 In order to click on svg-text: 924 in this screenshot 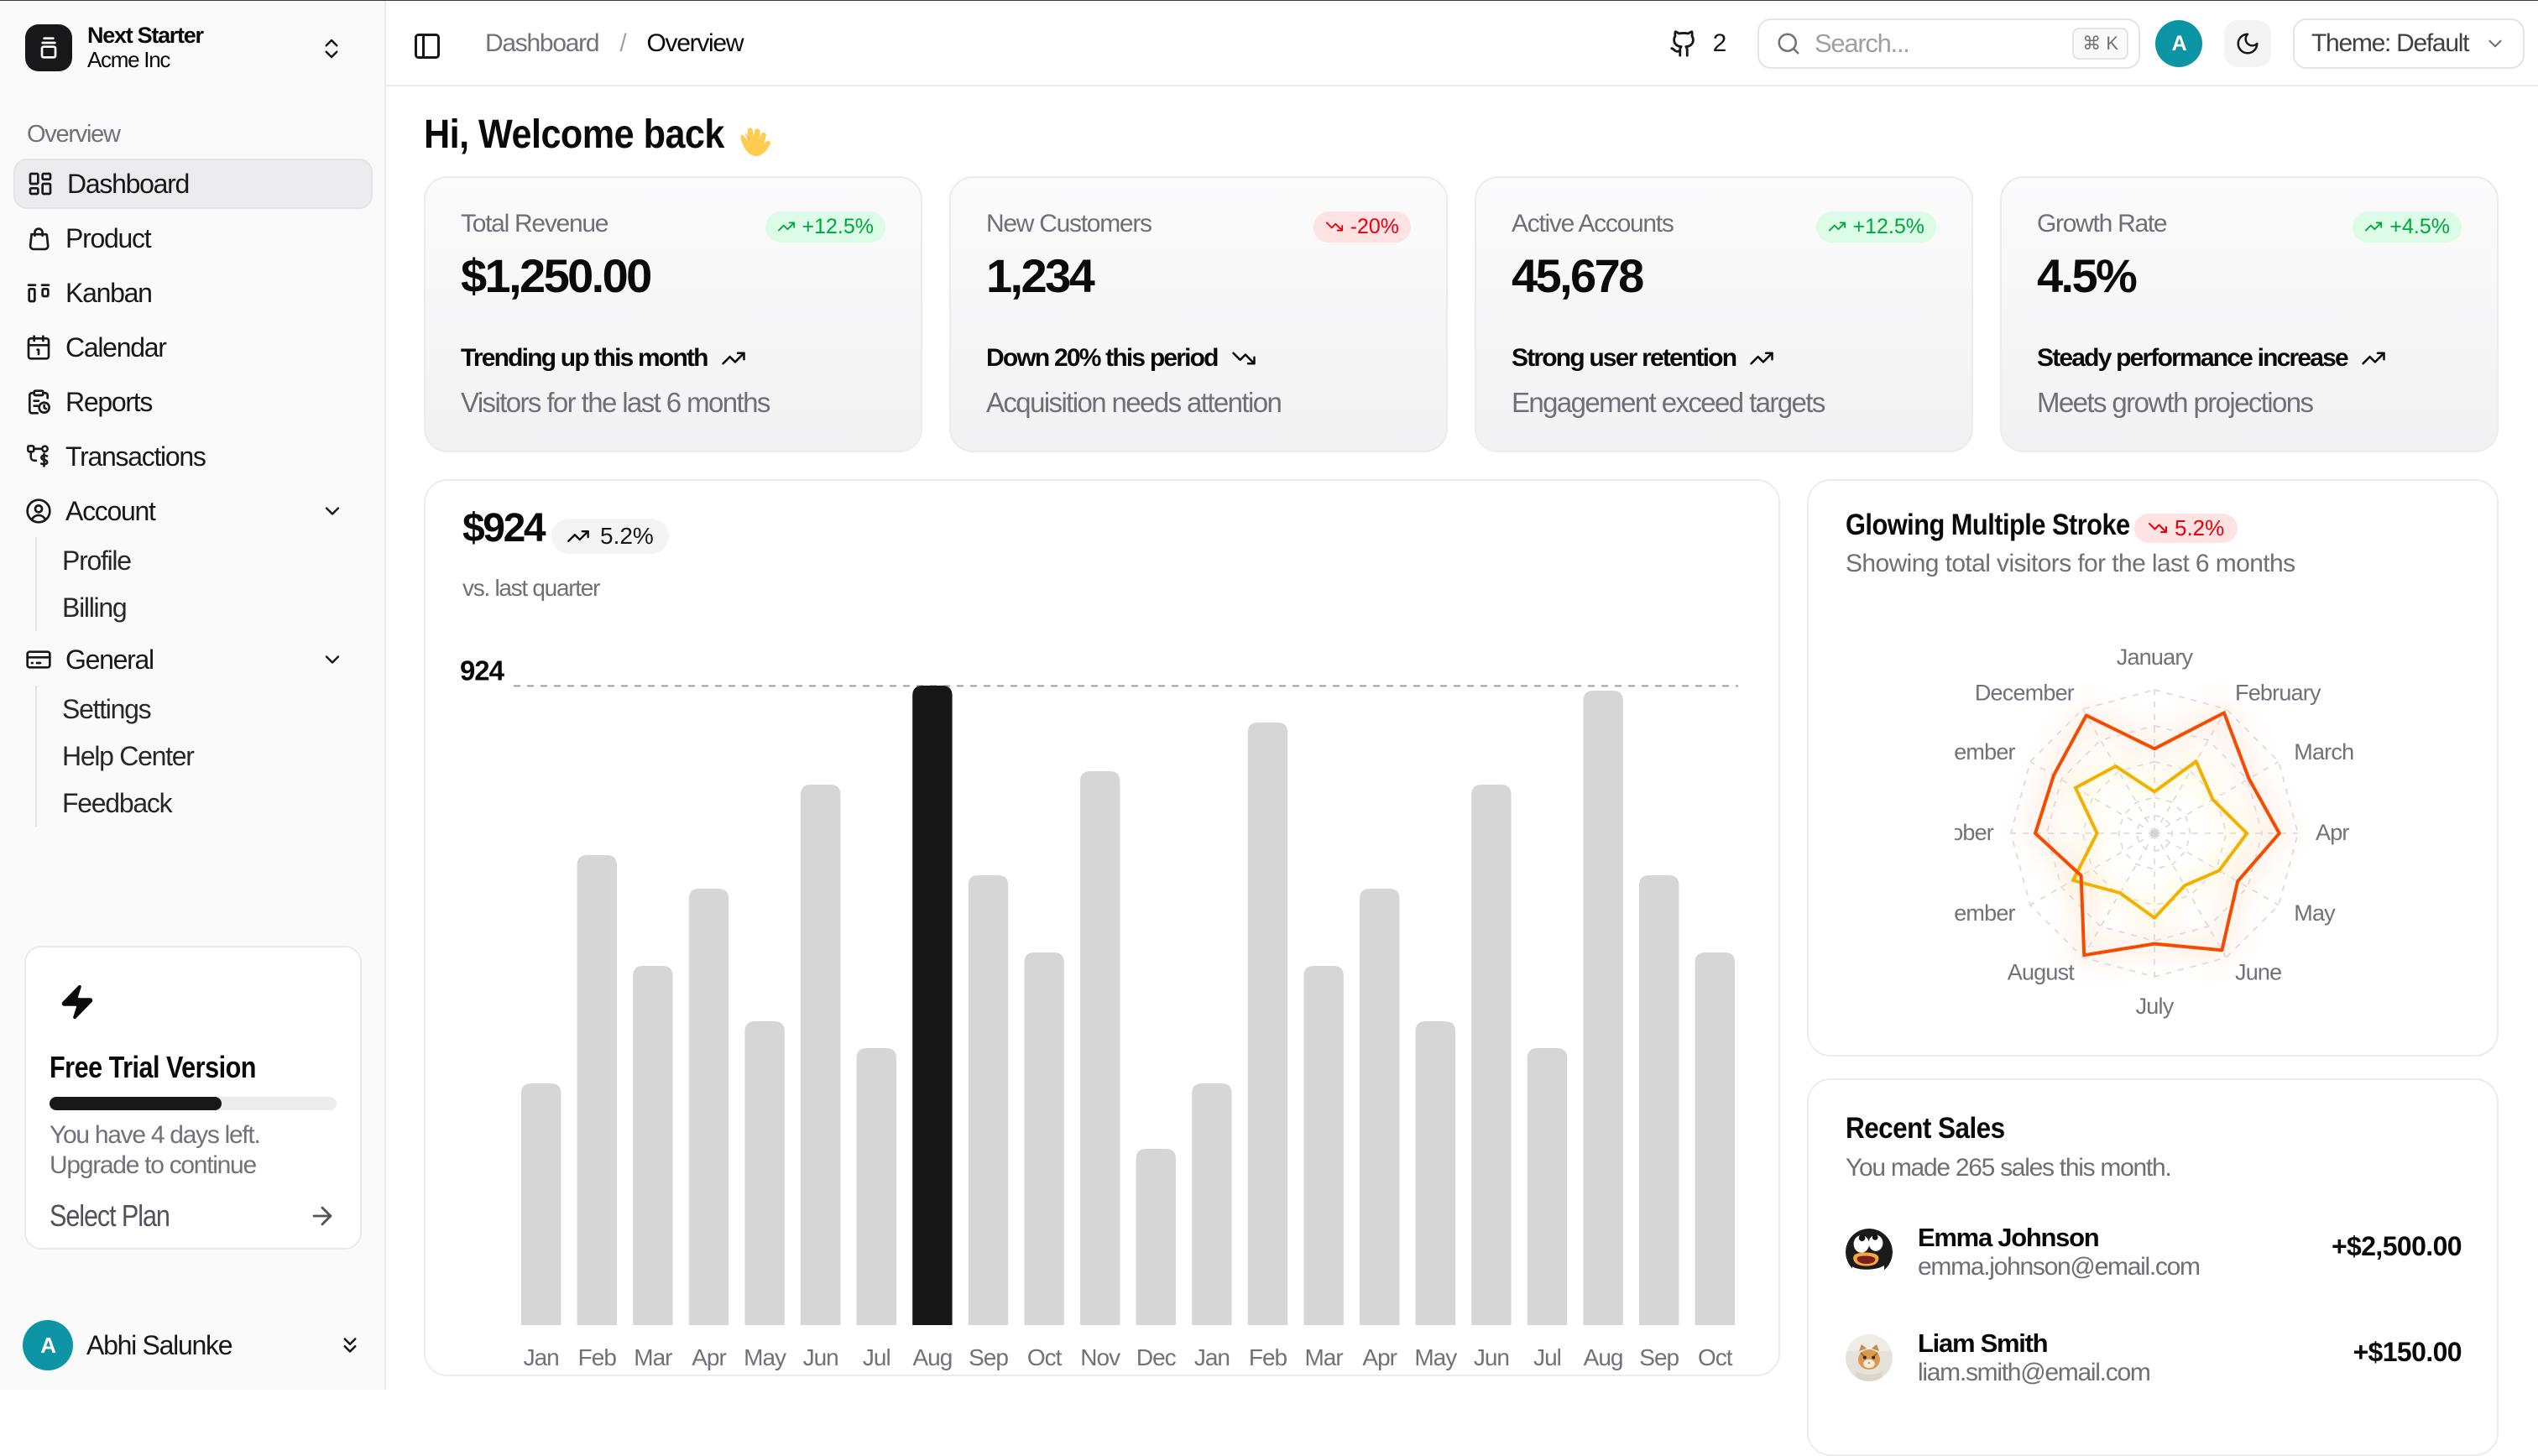, I will do `click(482, 670)`.